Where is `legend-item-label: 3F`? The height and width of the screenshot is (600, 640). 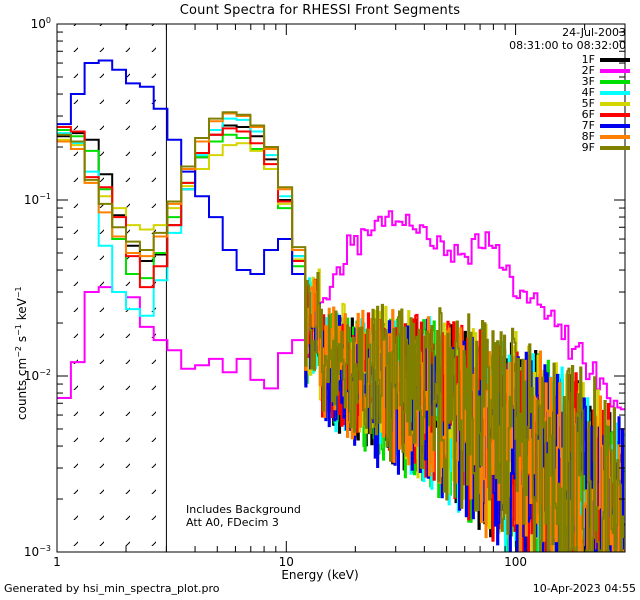 legend-item-label: 3F is located at coordinates (588, 81).